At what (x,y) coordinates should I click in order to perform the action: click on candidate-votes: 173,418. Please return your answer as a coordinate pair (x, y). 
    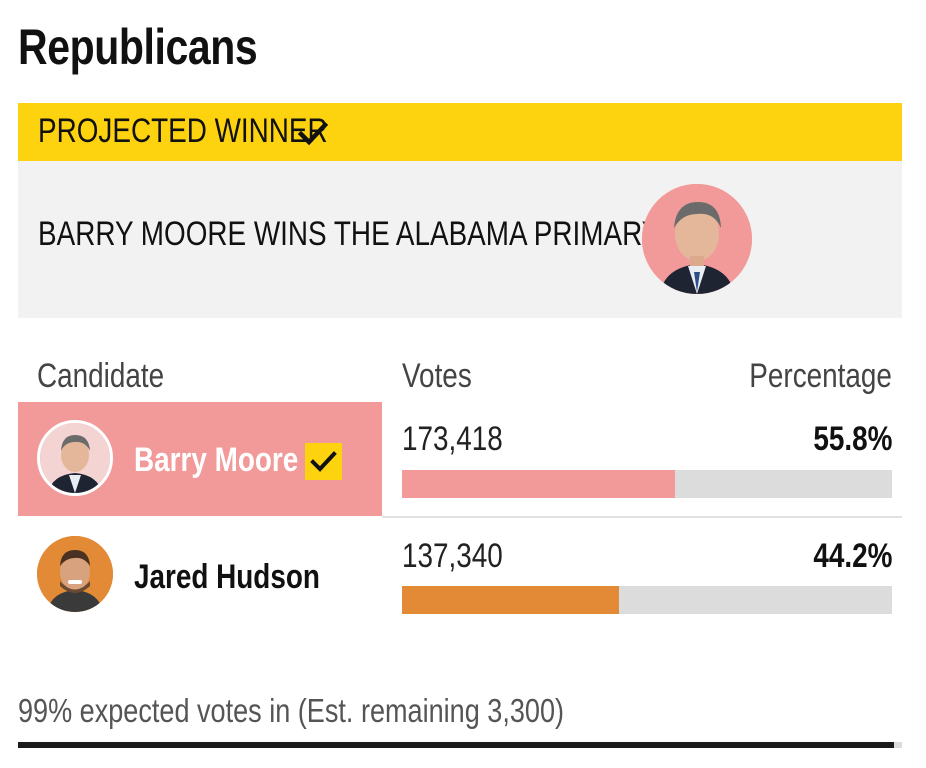
    Looking at the image, I should click on (452, 439).